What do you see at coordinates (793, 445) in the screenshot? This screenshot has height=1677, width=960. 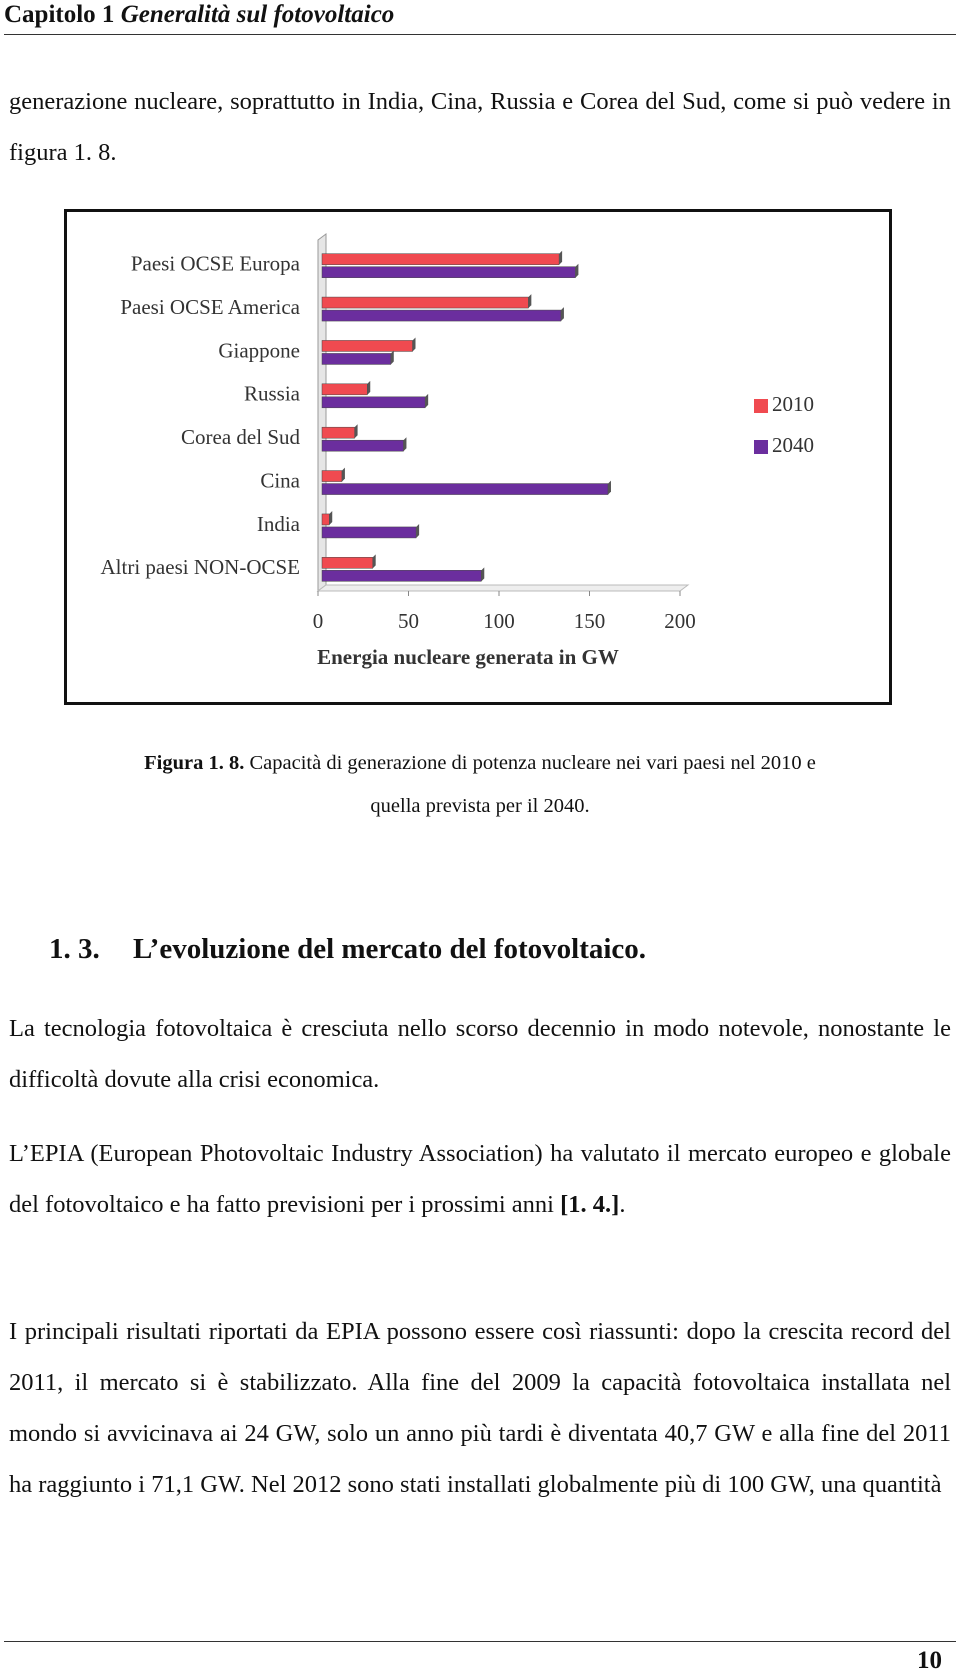 I see `legend-label: 2040` at bounding box center [793, 445].